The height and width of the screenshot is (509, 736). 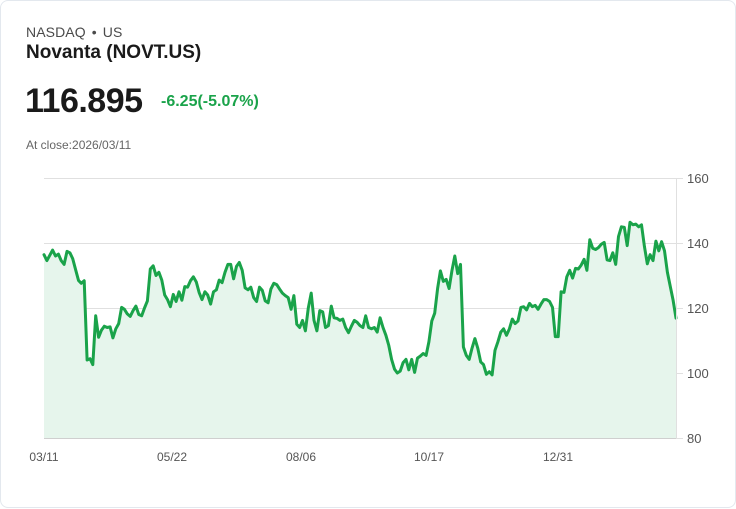 What do you see at coordinates (84, 101) in the screenshot?
I see `current-price: 116.895` at bounding box center [84, 101].